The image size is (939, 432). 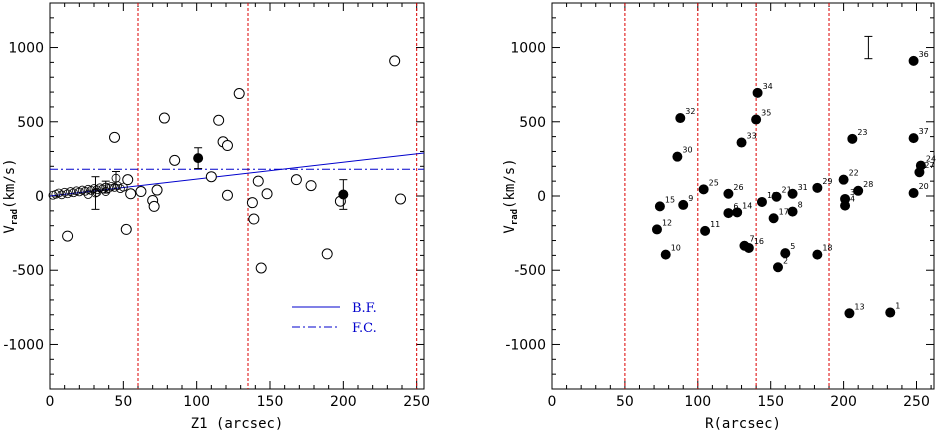 I want to click on galaxy-label-36: 36, so click(x=924, y=54).